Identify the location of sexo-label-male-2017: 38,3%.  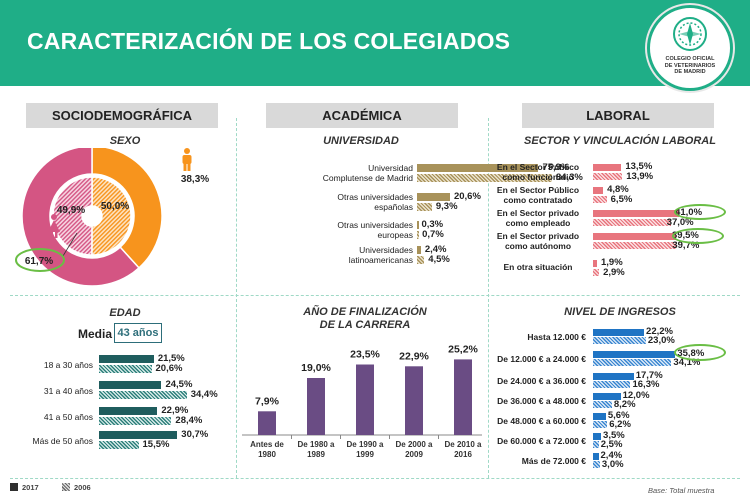
(195, 179).